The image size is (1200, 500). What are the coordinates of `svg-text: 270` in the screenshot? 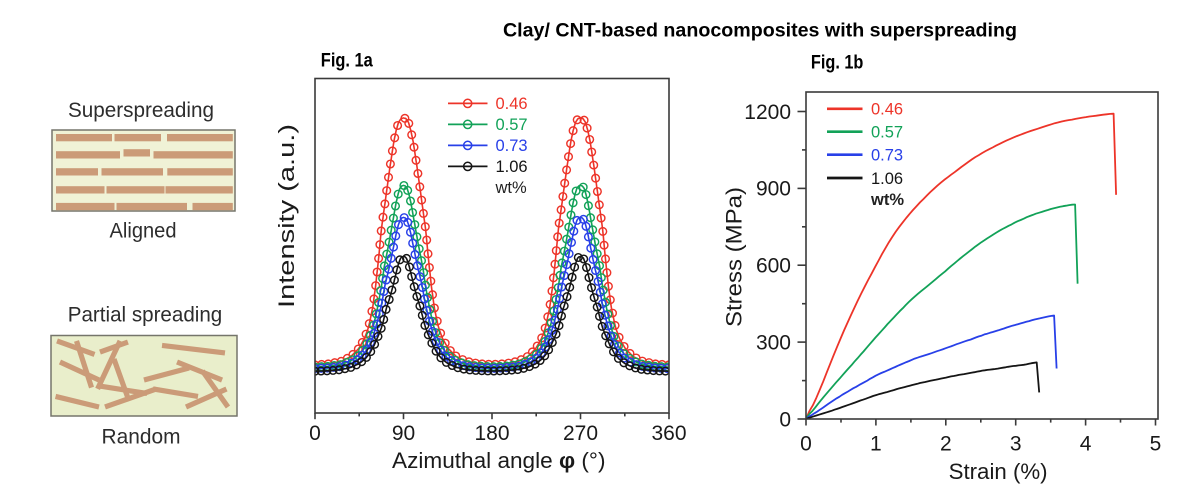 It's located at (580, 433).